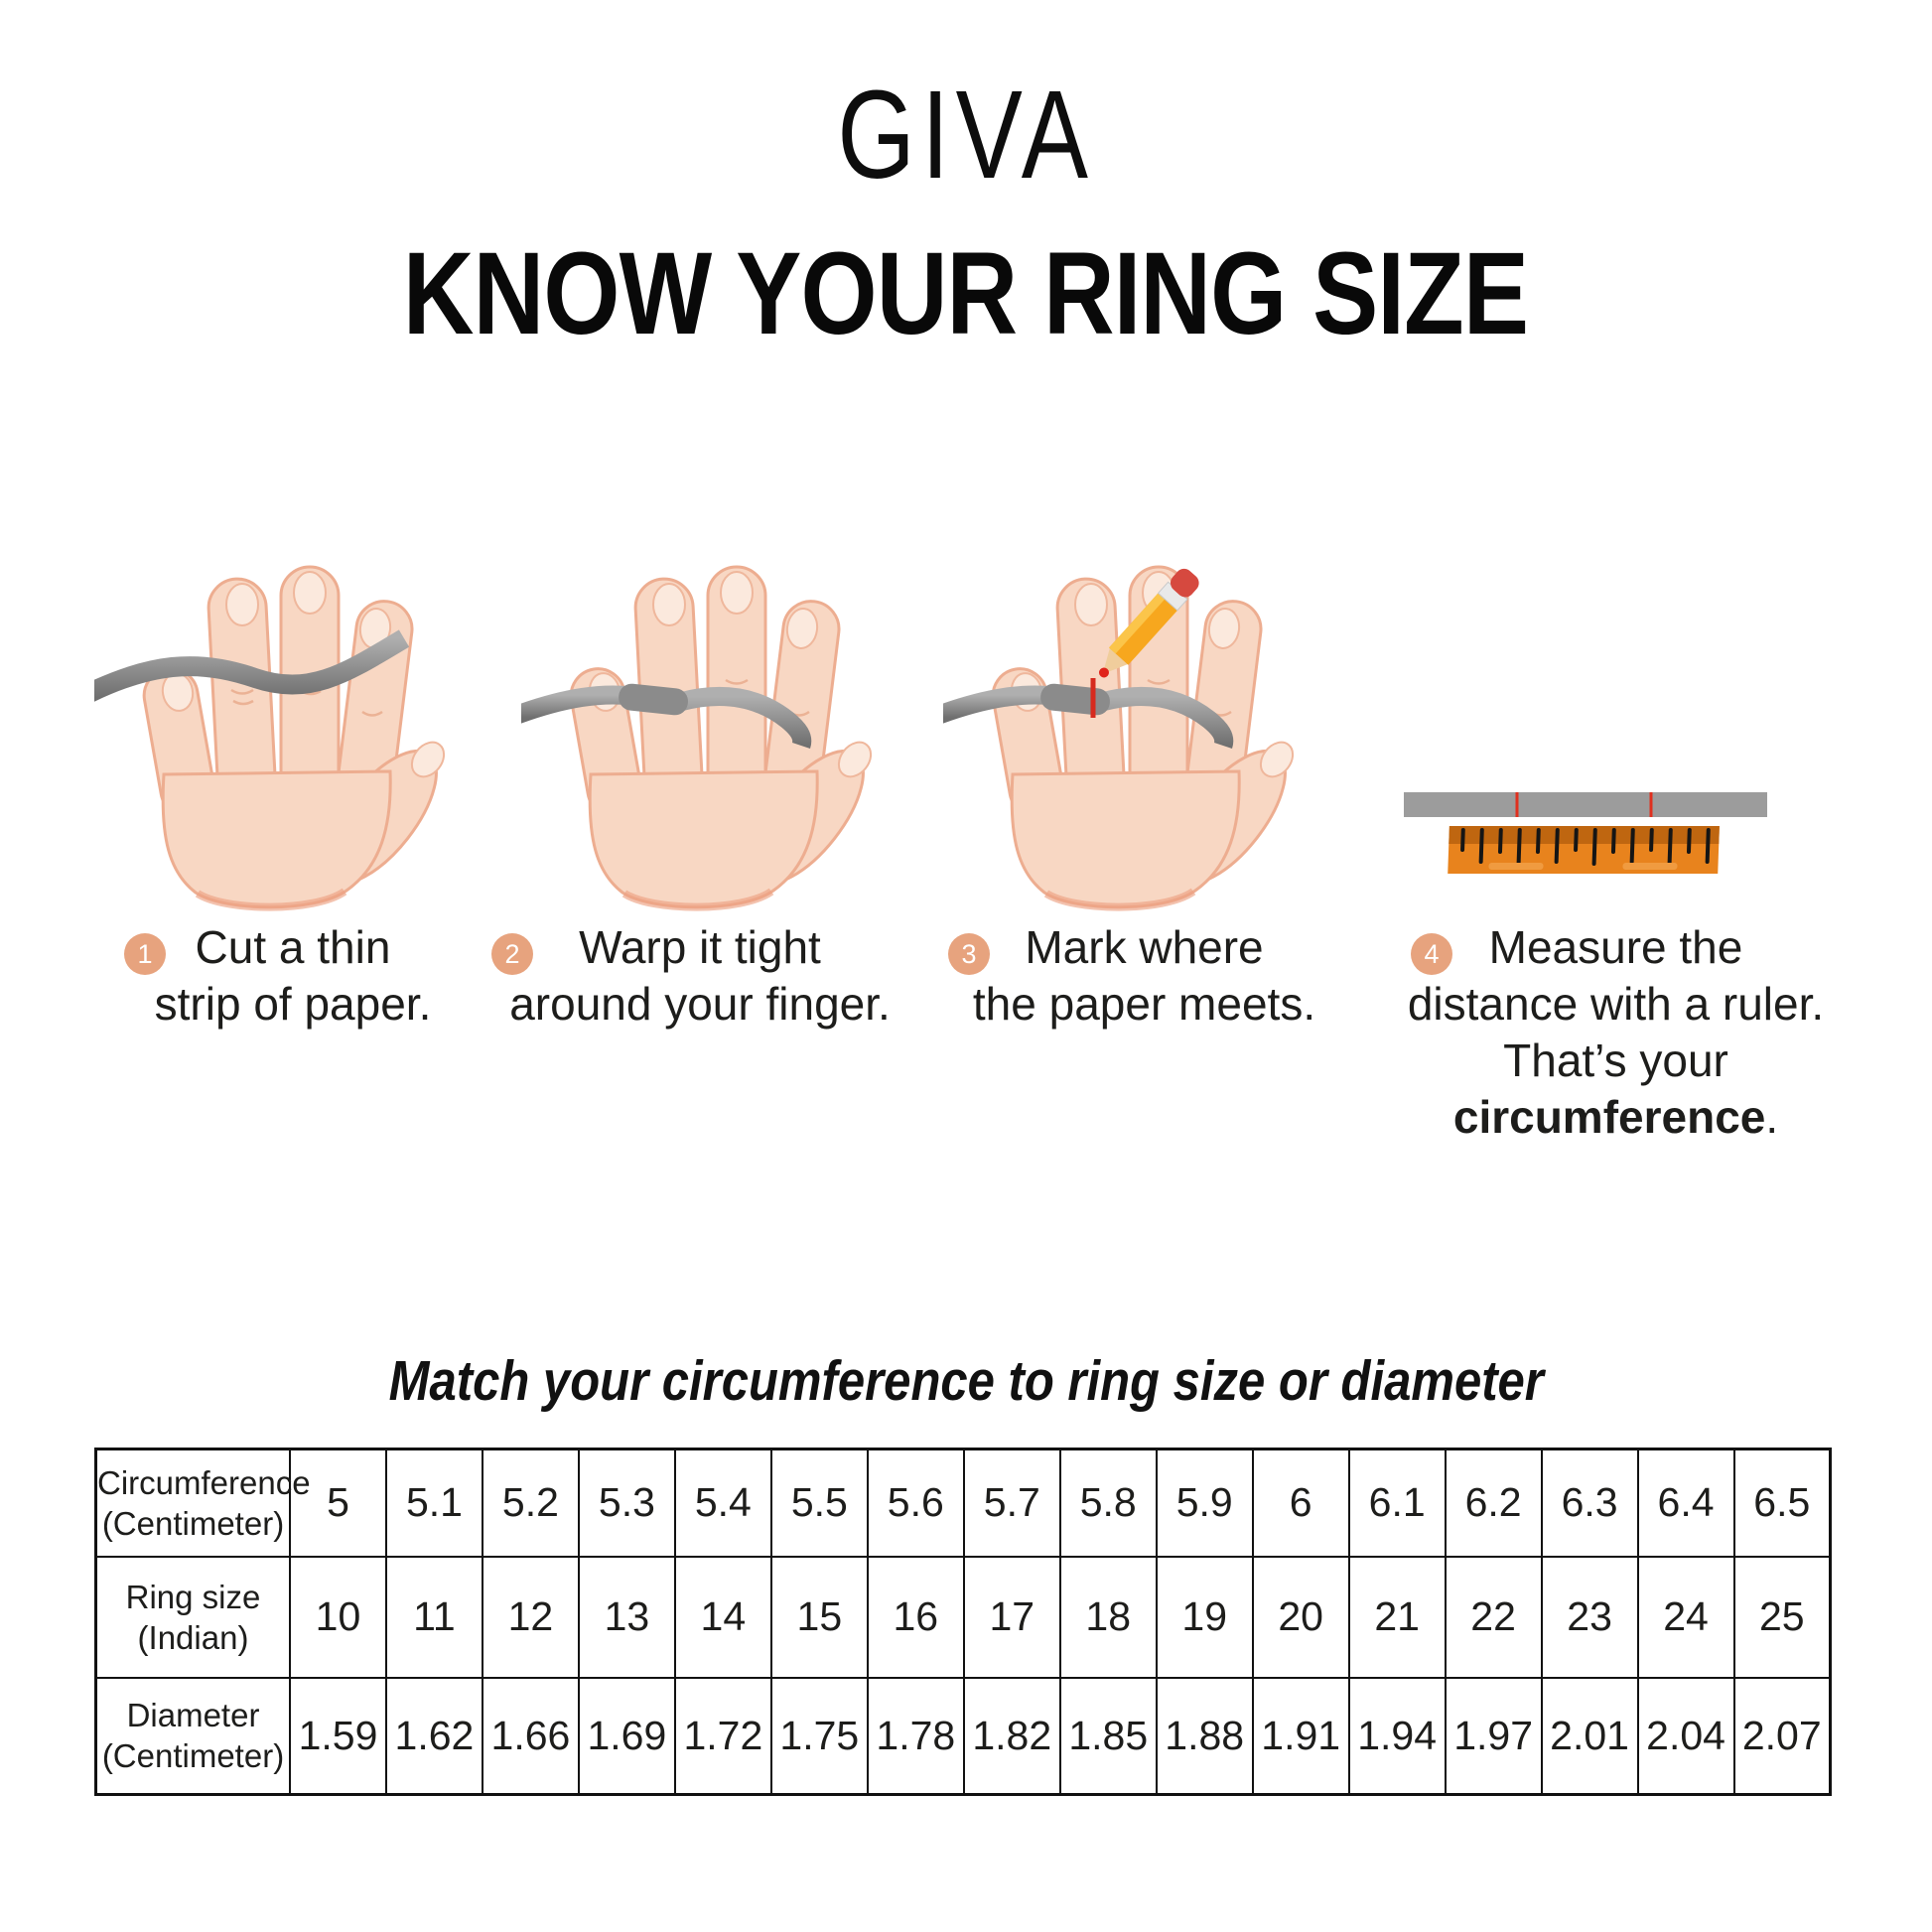 This screenshot has height=1932, width=1932. I want to click on step-3-text-line-1: Mark where, so click(1144, 947).